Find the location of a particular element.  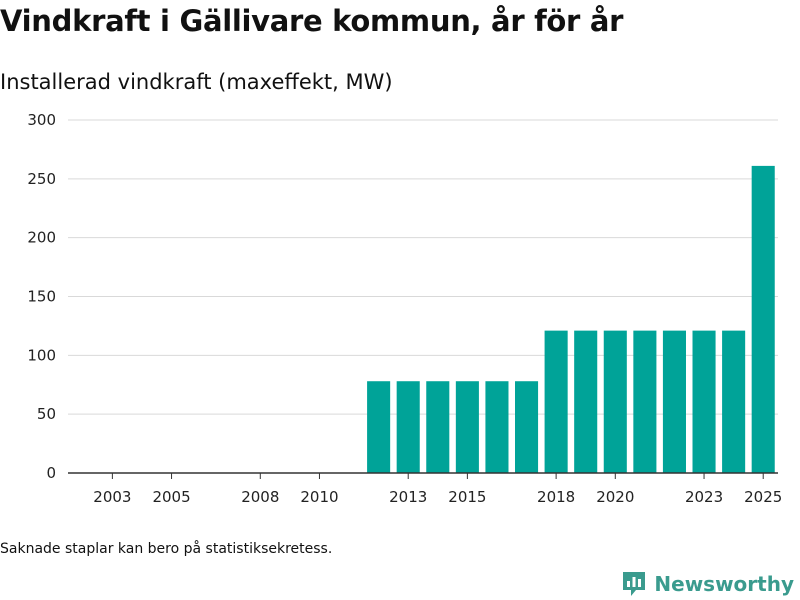

x-tick-label-2008: 2008 is located at coordinates (260, 497).